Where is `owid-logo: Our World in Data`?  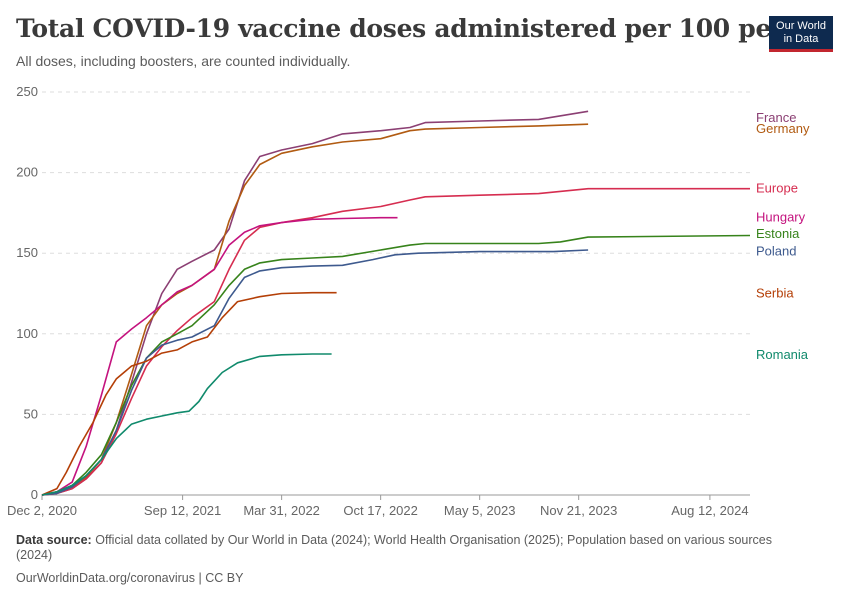
owid-logo: Our World in Data is located at coordinates (801, 34).